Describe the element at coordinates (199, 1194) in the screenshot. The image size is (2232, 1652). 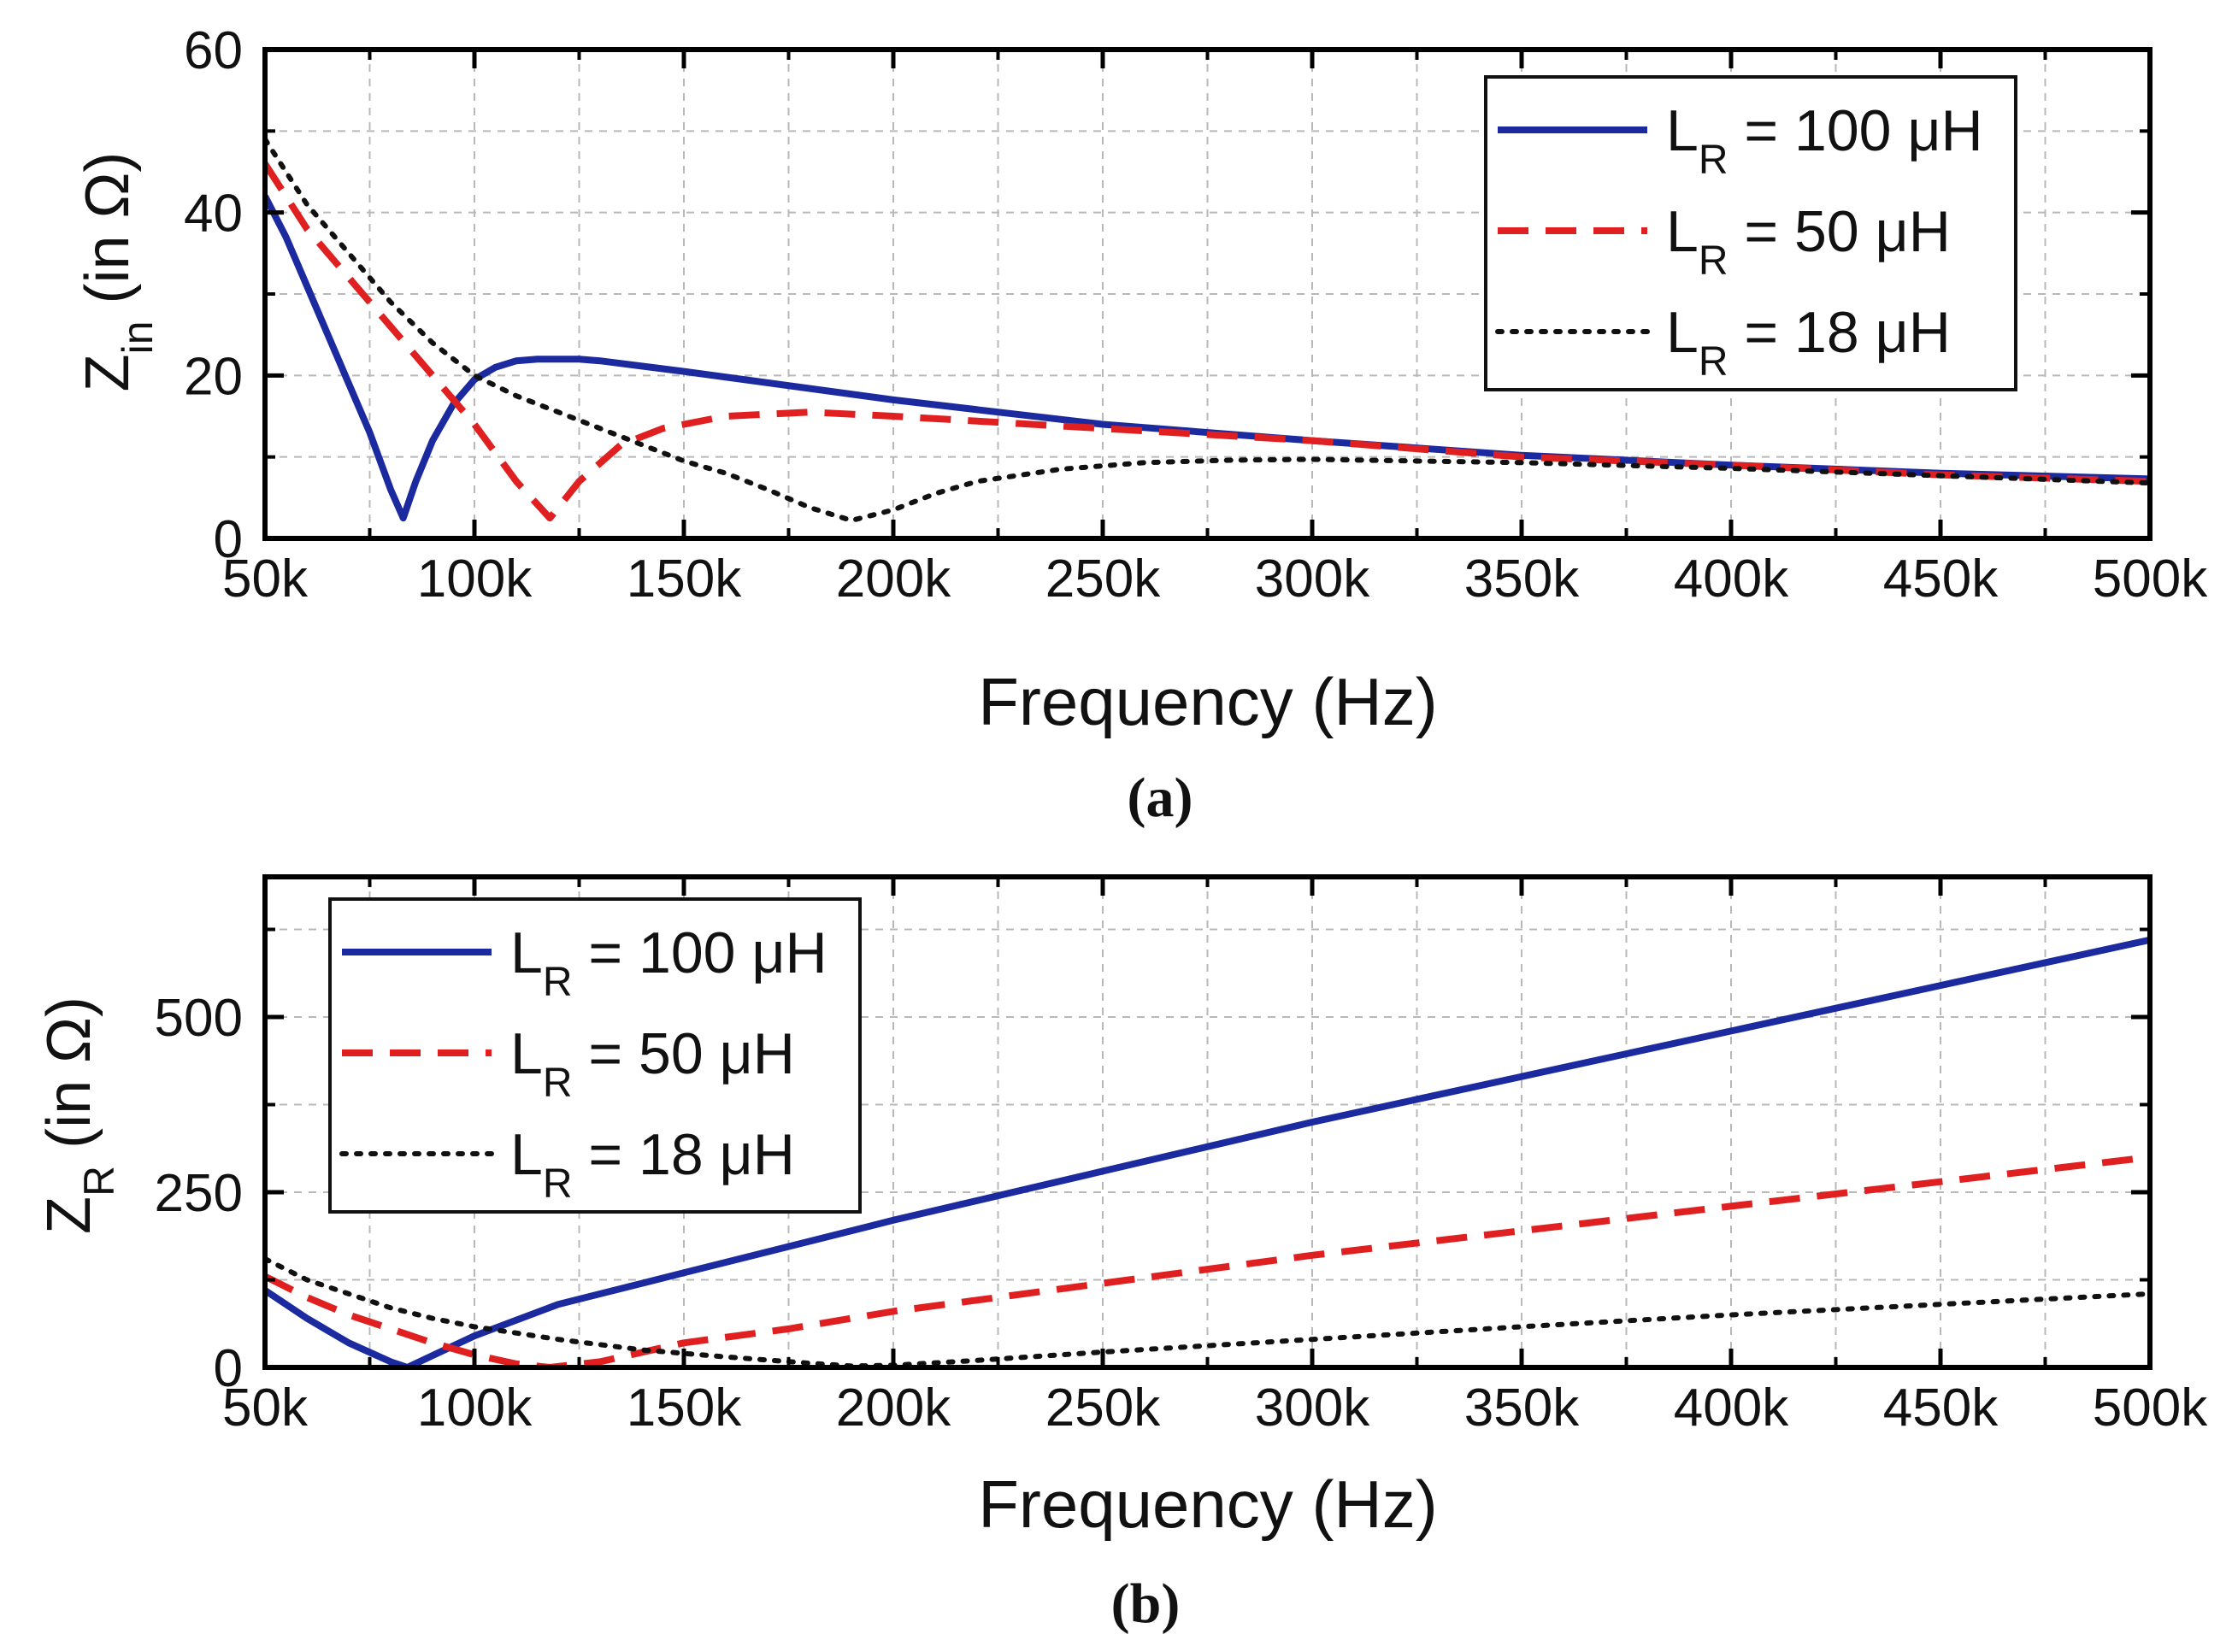
I see `y-tick-label: 250` at that location.